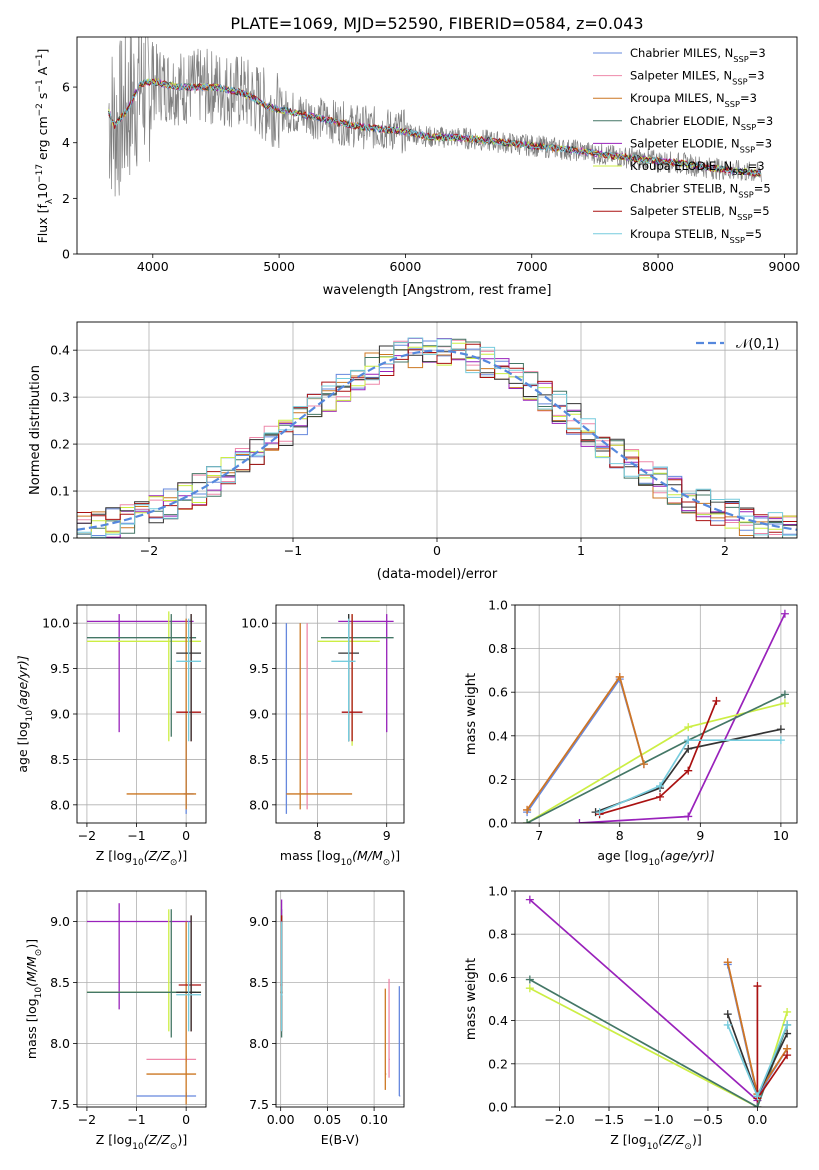  Describe the element at coordinates (698, 55) in the screenshot. I see `legend-entry: Chabrier MILES, NSSP=3` at that location.